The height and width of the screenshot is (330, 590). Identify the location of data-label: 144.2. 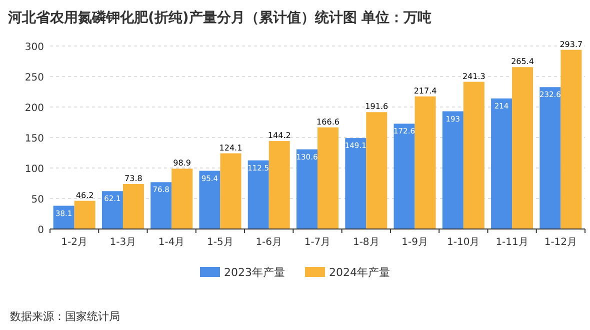
(279, 135).